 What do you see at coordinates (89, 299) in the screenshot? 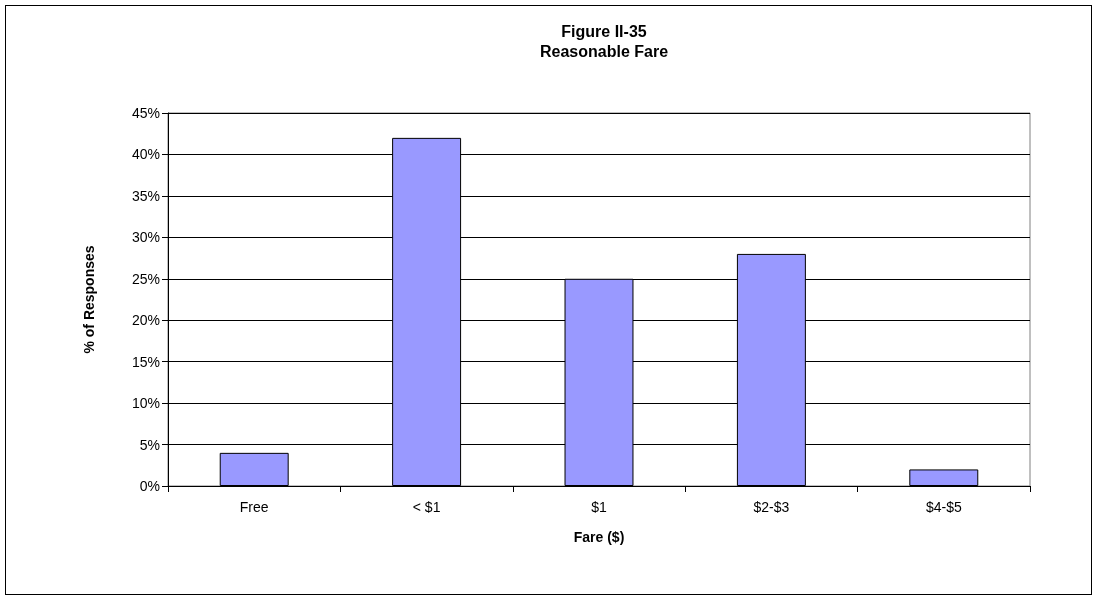
I see `y-axis-title: % of Responses` at bounding box center [89, 299].